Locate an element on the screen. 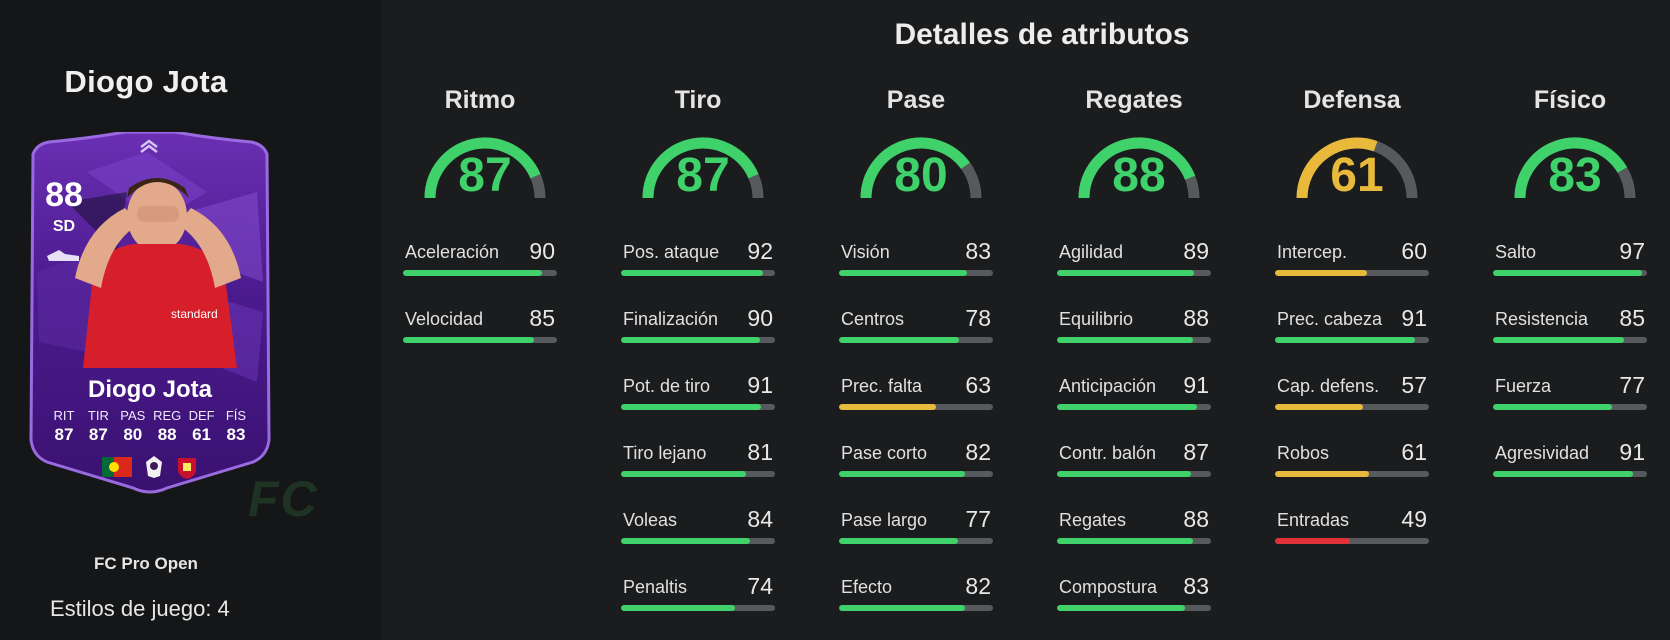 This screenshot has height=640, width=1670. stat-name: Intercep. is located at coordinates (1312, 252).